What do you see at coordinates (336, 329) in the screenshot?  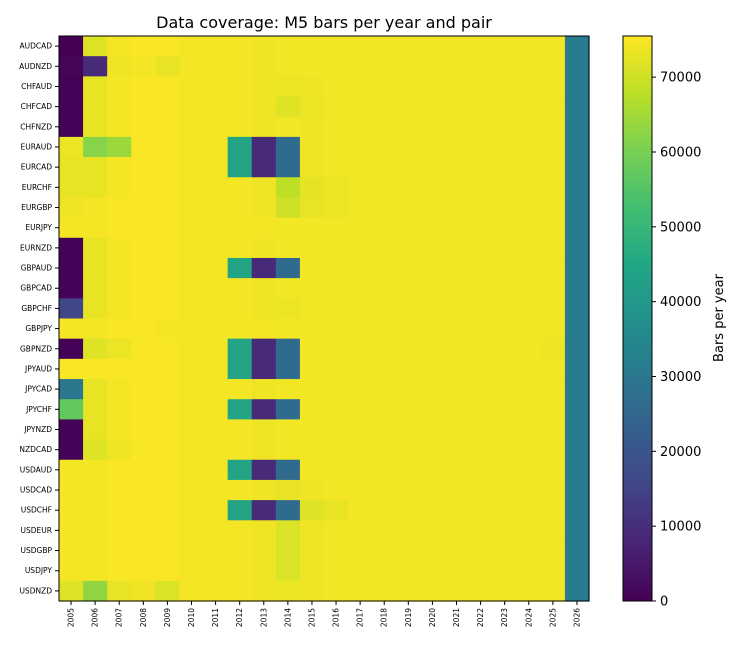 I see `heatmap-cell-gbpjpy-2016` at bounding box center [336, 329].